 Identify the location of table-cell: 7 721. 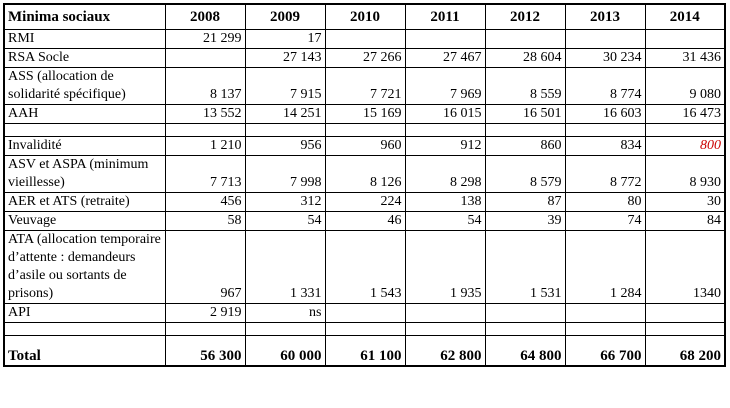
(365, 86).